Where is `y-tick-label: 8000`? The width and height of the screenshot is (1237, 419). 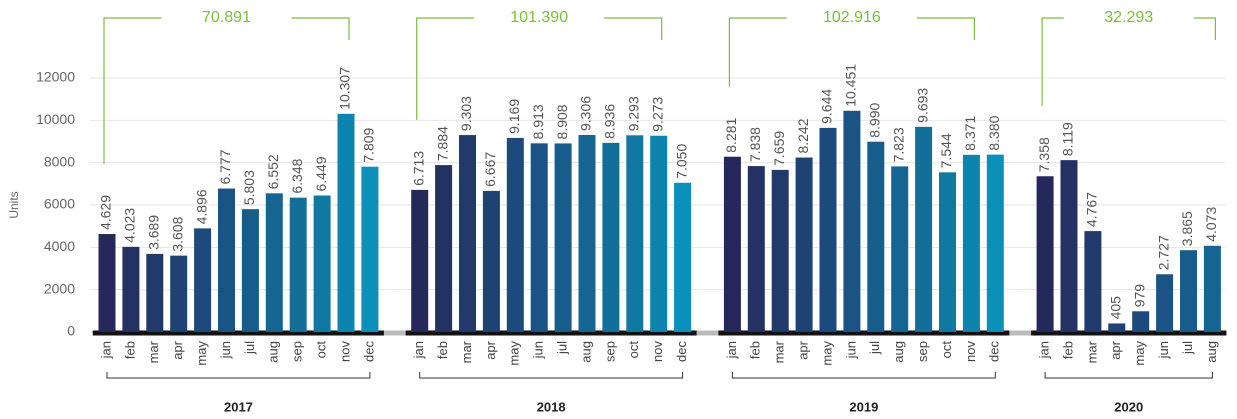 y-tick-label: 8000 is located at coordinates (59, 161).